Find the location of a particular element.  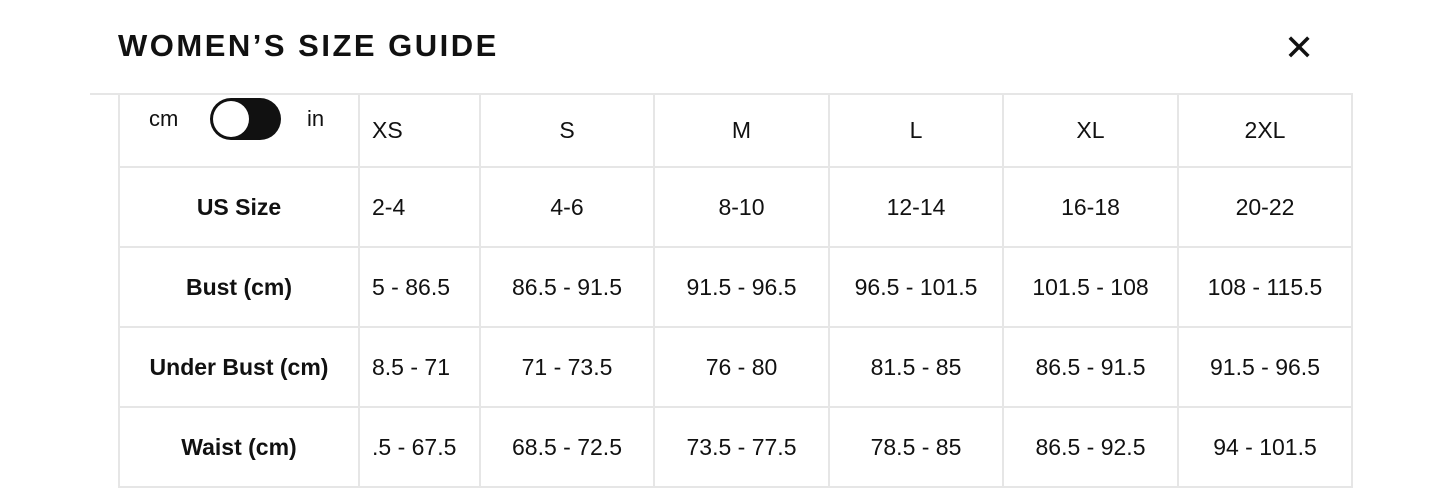

size-value: 108 - 115.5 is located at coordinates (1266, 288).